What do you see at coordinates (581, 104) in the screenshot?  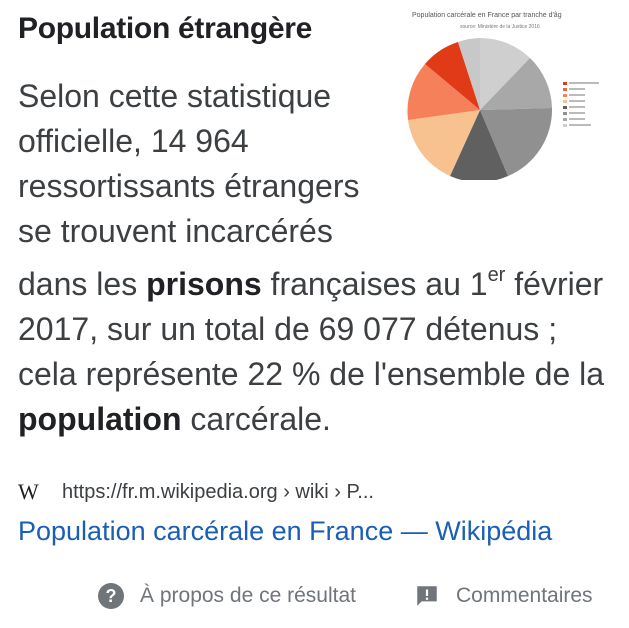 I see `legend` at bounding box center [581, 104].